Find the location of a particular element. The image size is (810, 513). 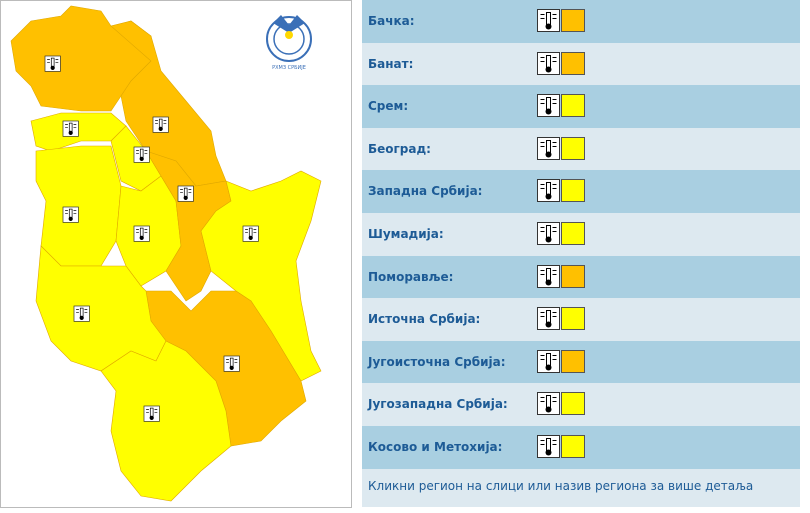

region-row: Бачка: is located at coordinates (581, 21).